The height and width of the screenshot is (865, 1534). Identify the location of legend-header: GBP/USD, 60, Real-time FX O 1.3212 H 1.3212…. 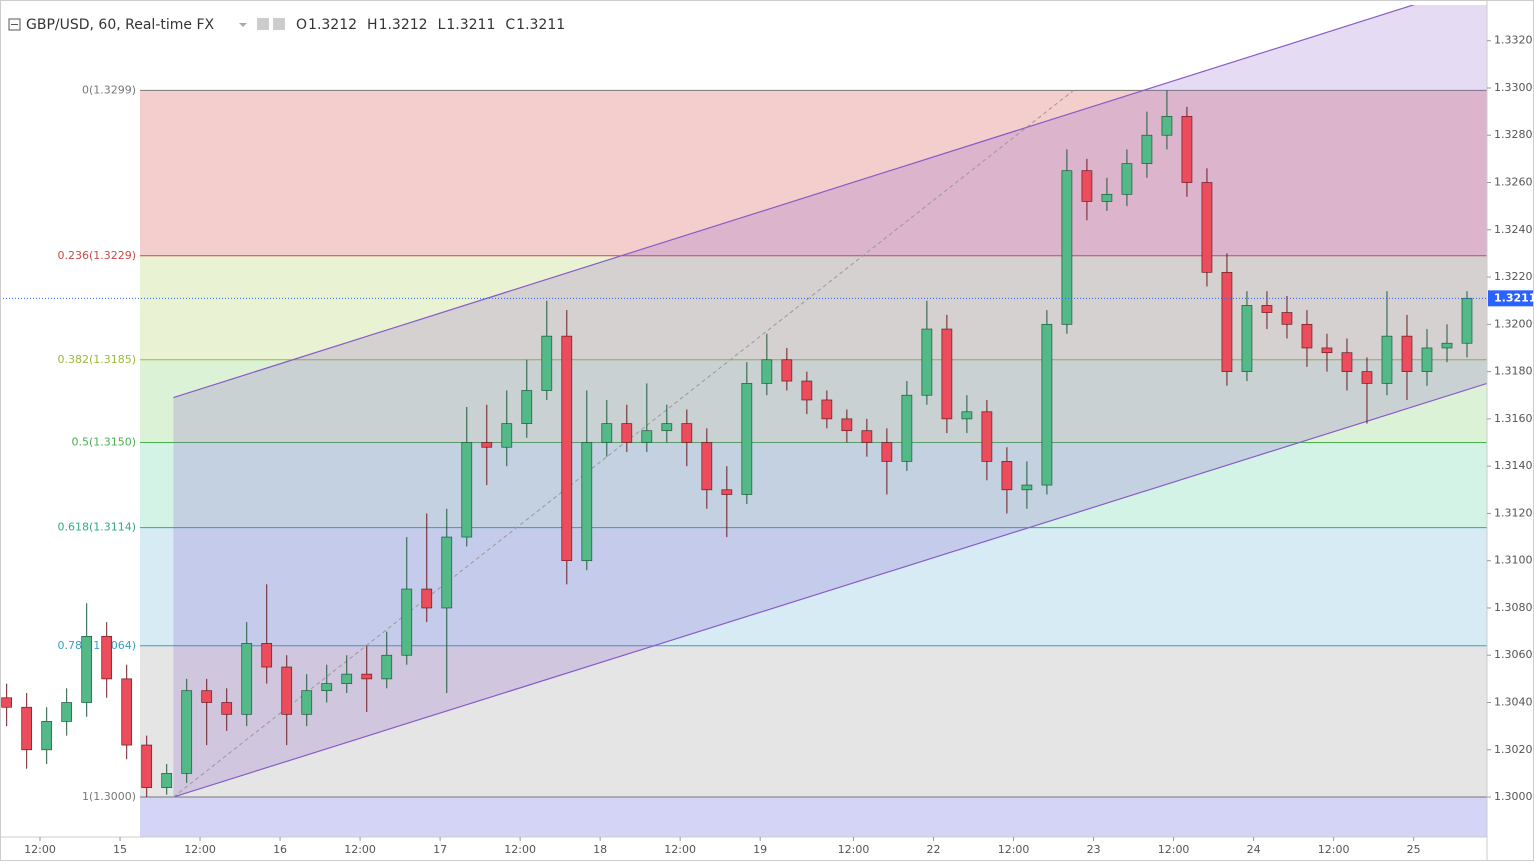
(286, 25).